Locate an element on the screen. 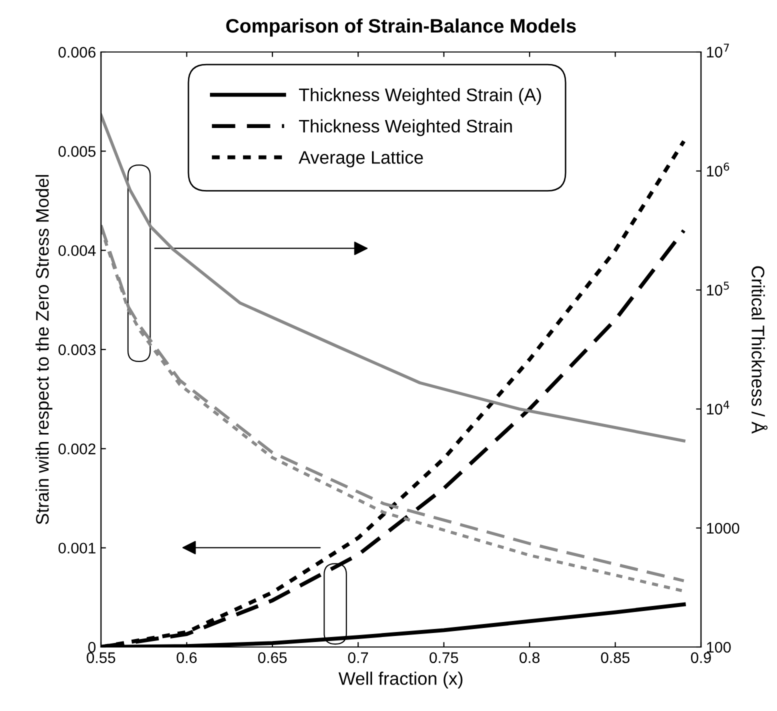 Image resolution: width=777 pixels, height=711 pixels. y2-tick-label: 10$^{7}$ is located at coordinates (718, 51).